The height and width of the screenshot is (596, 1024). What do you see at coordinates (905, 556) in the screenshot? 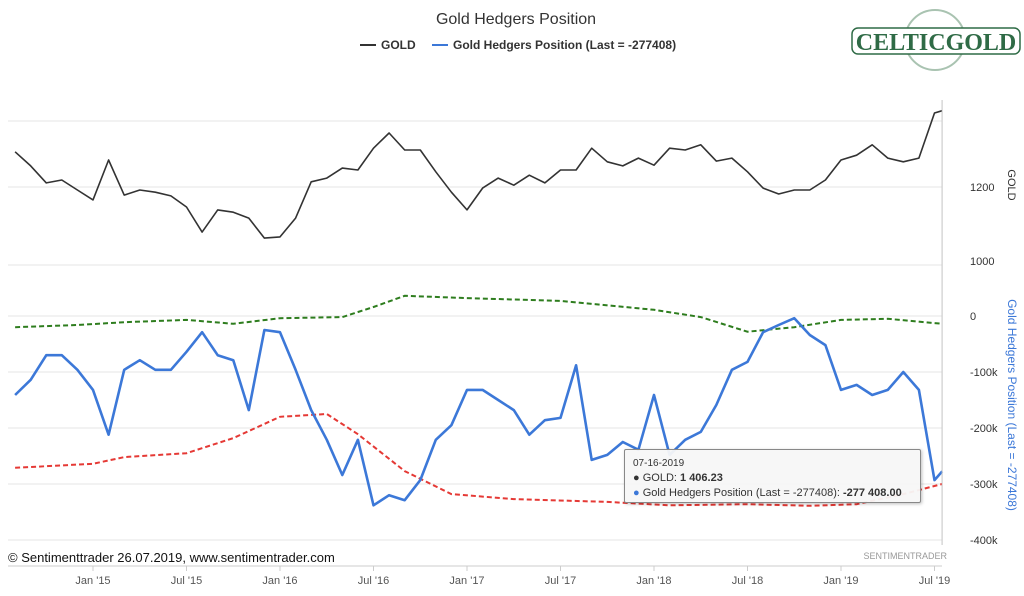
I see `watermark: SENTIMENTRADER` at bounding box center [905, 556].